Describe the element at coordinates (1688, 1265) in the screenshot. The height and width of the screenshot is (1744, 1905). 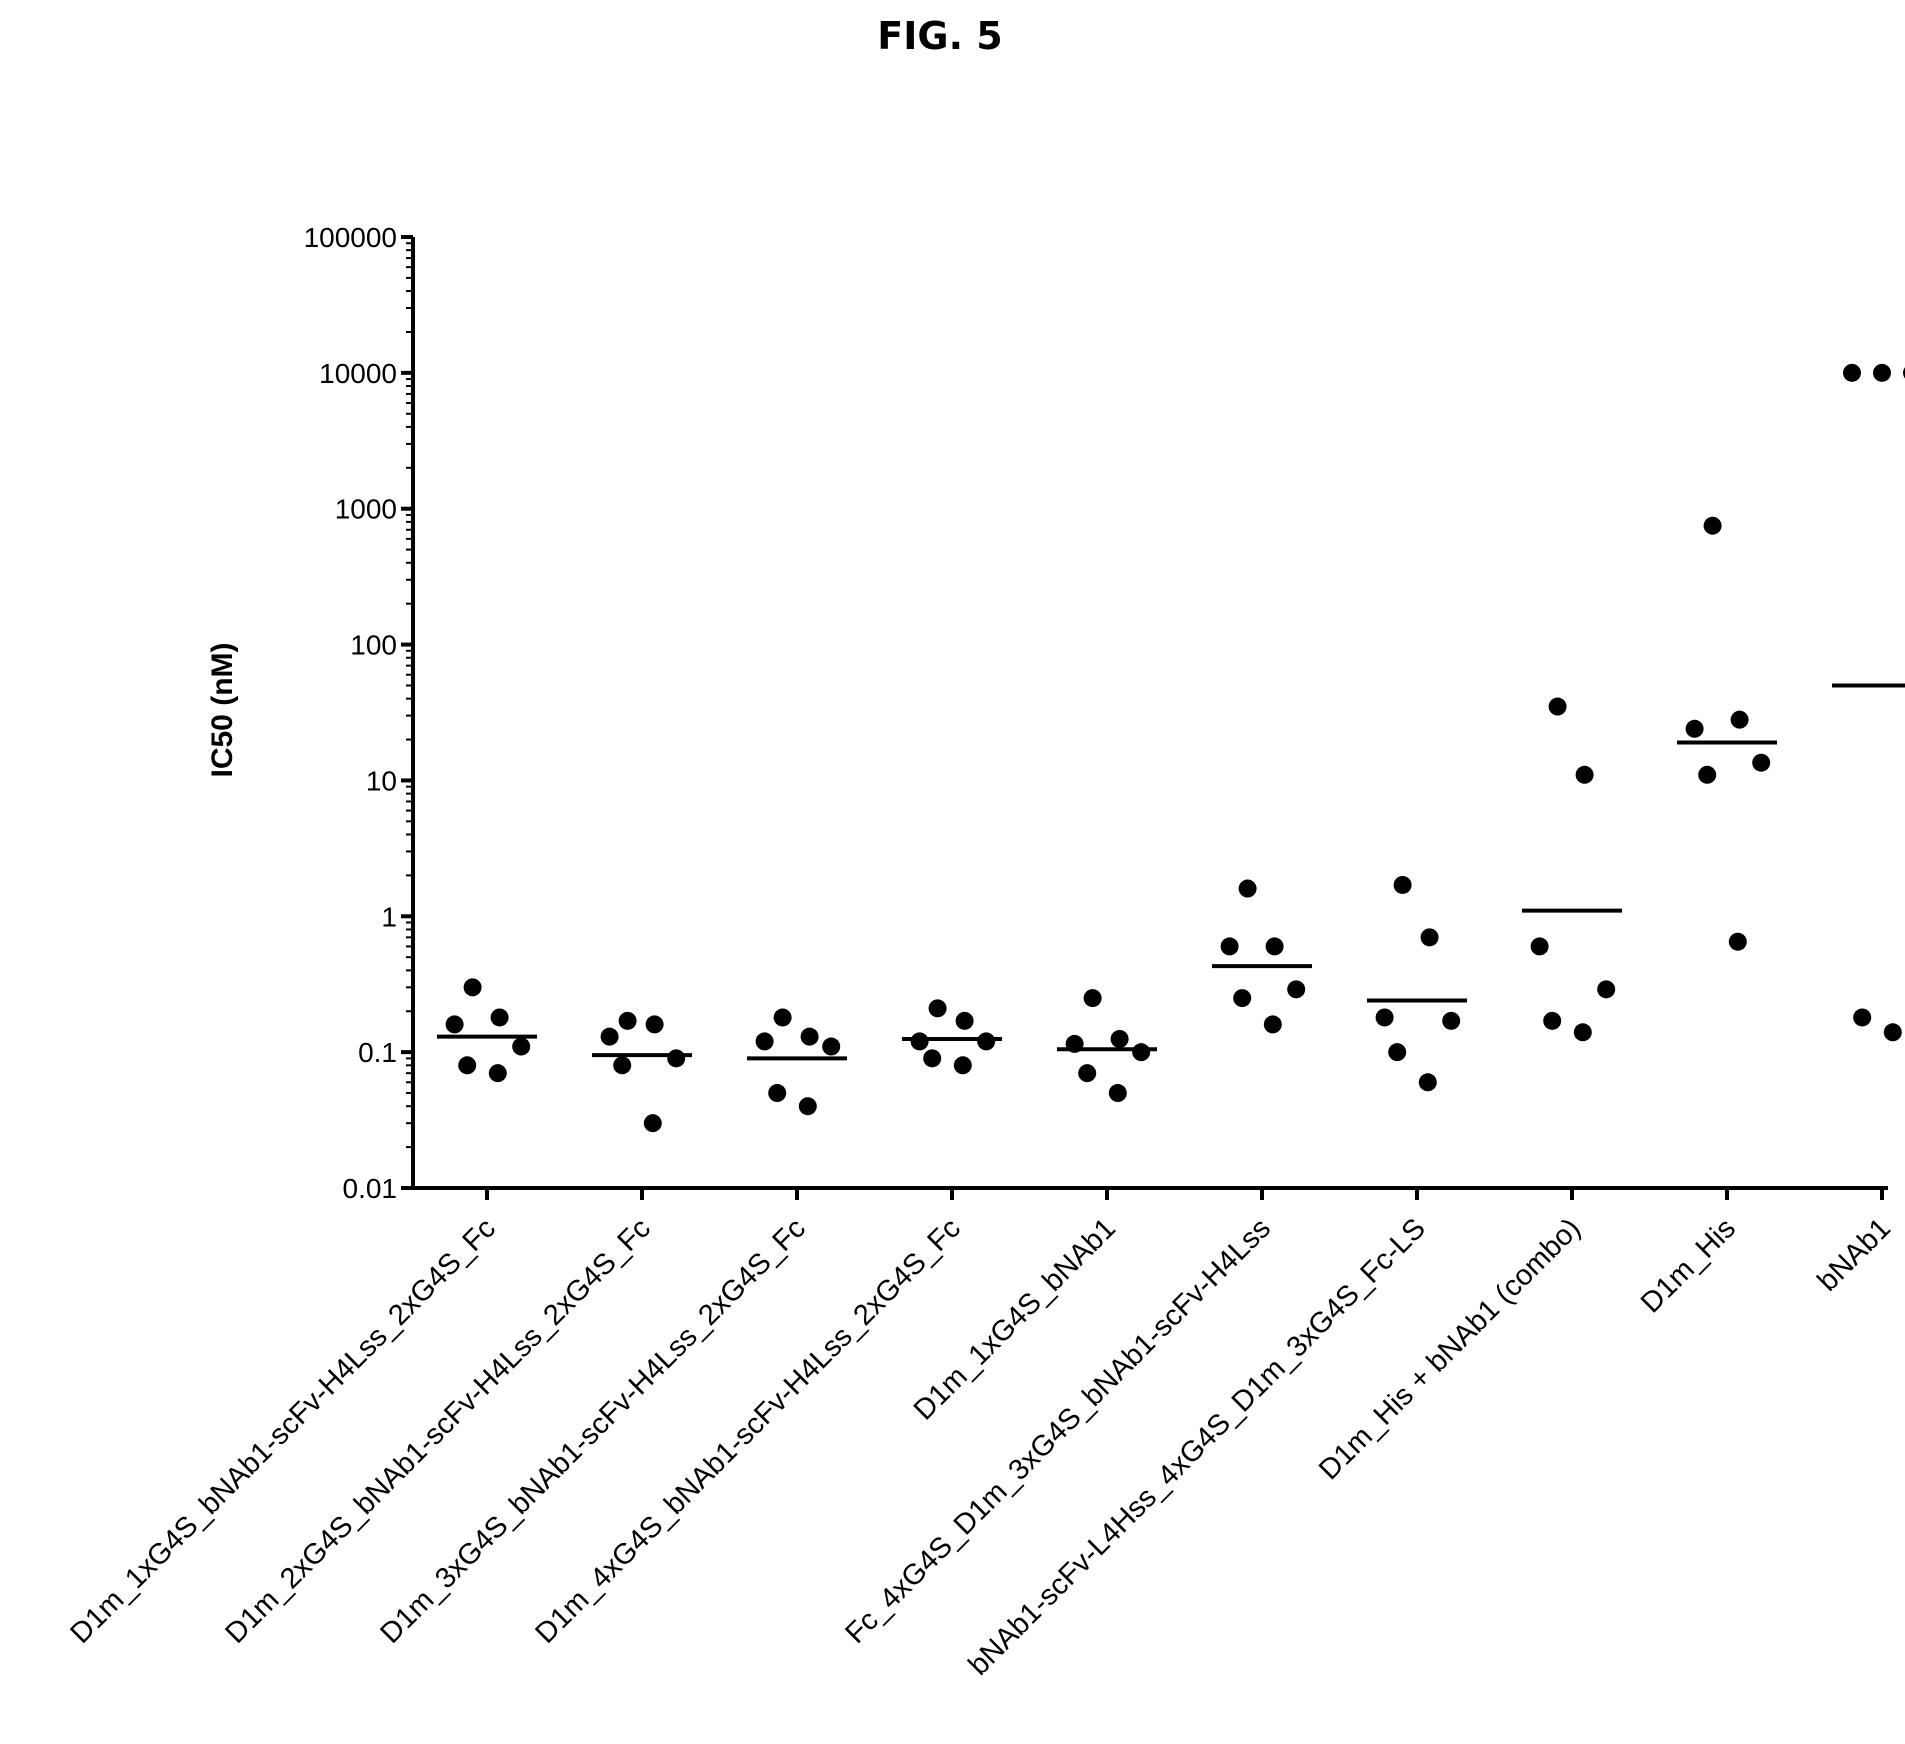
I see `x-category-label: D1m_His` at that location.